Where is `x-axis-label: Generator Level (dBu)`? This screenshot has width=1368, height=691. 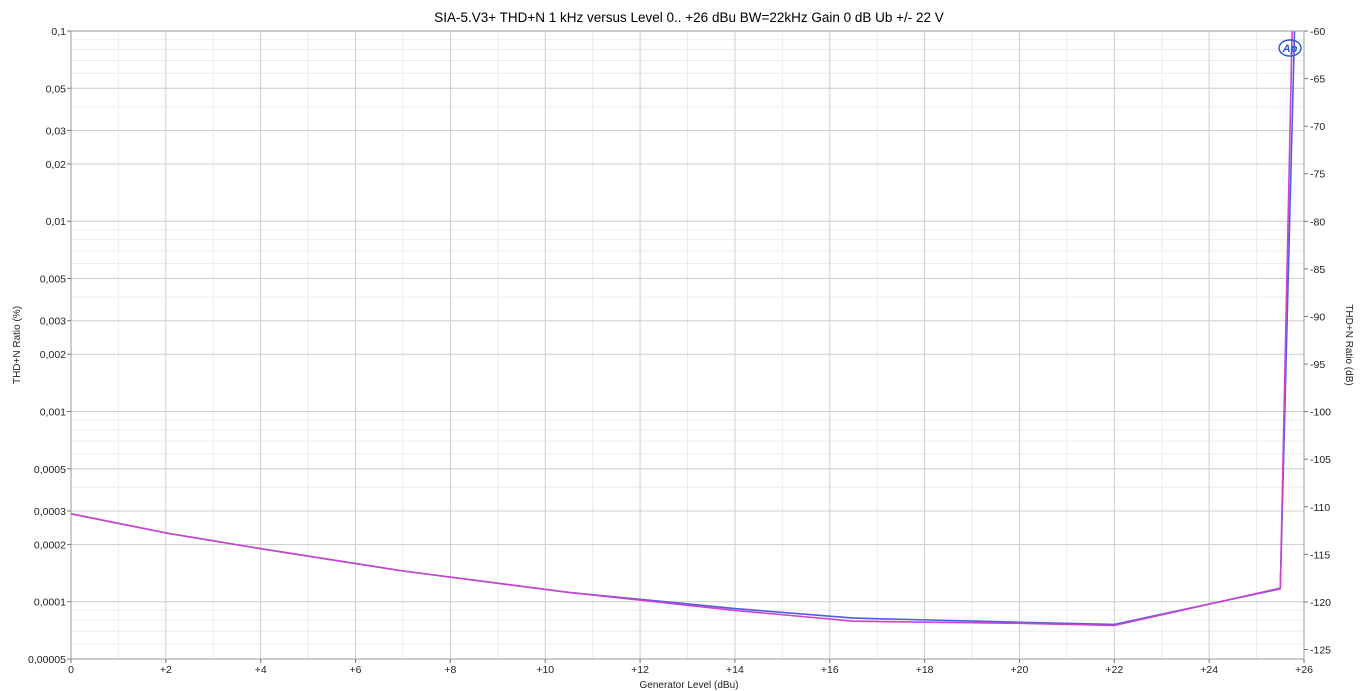
x-axis-label: Generator Level (dBu) is located at coordinates (689, 685).